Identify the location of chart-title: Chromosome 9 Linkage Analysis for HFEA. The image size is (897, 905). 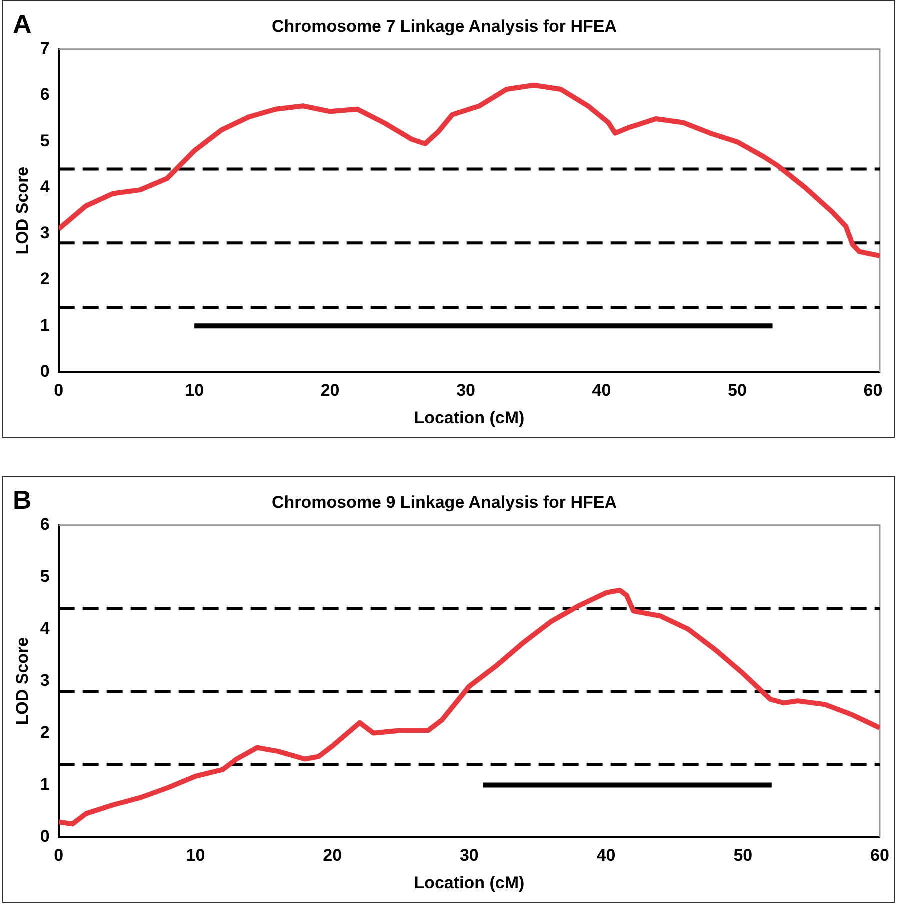
(445, 502).